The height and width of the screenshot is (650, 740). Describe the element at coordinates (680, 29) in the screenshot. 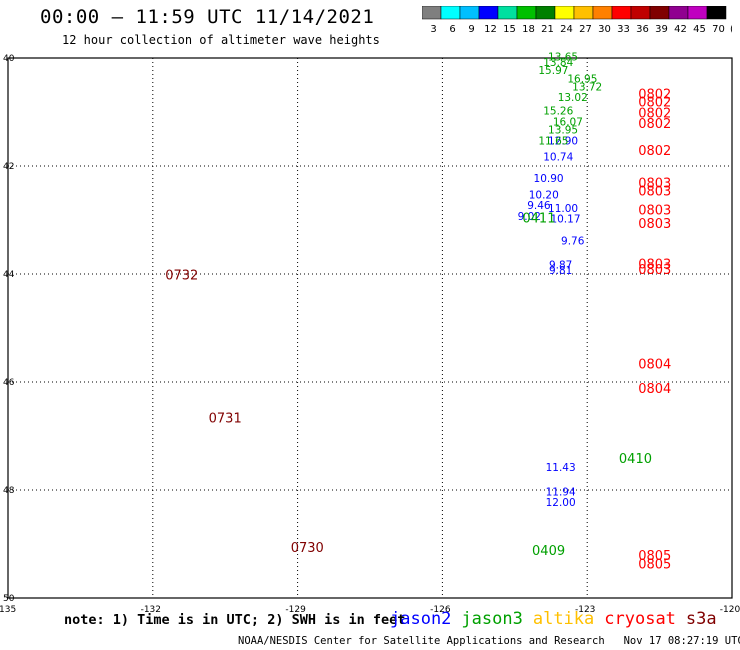

I see `colorbar-tick-label: 42` at that location.